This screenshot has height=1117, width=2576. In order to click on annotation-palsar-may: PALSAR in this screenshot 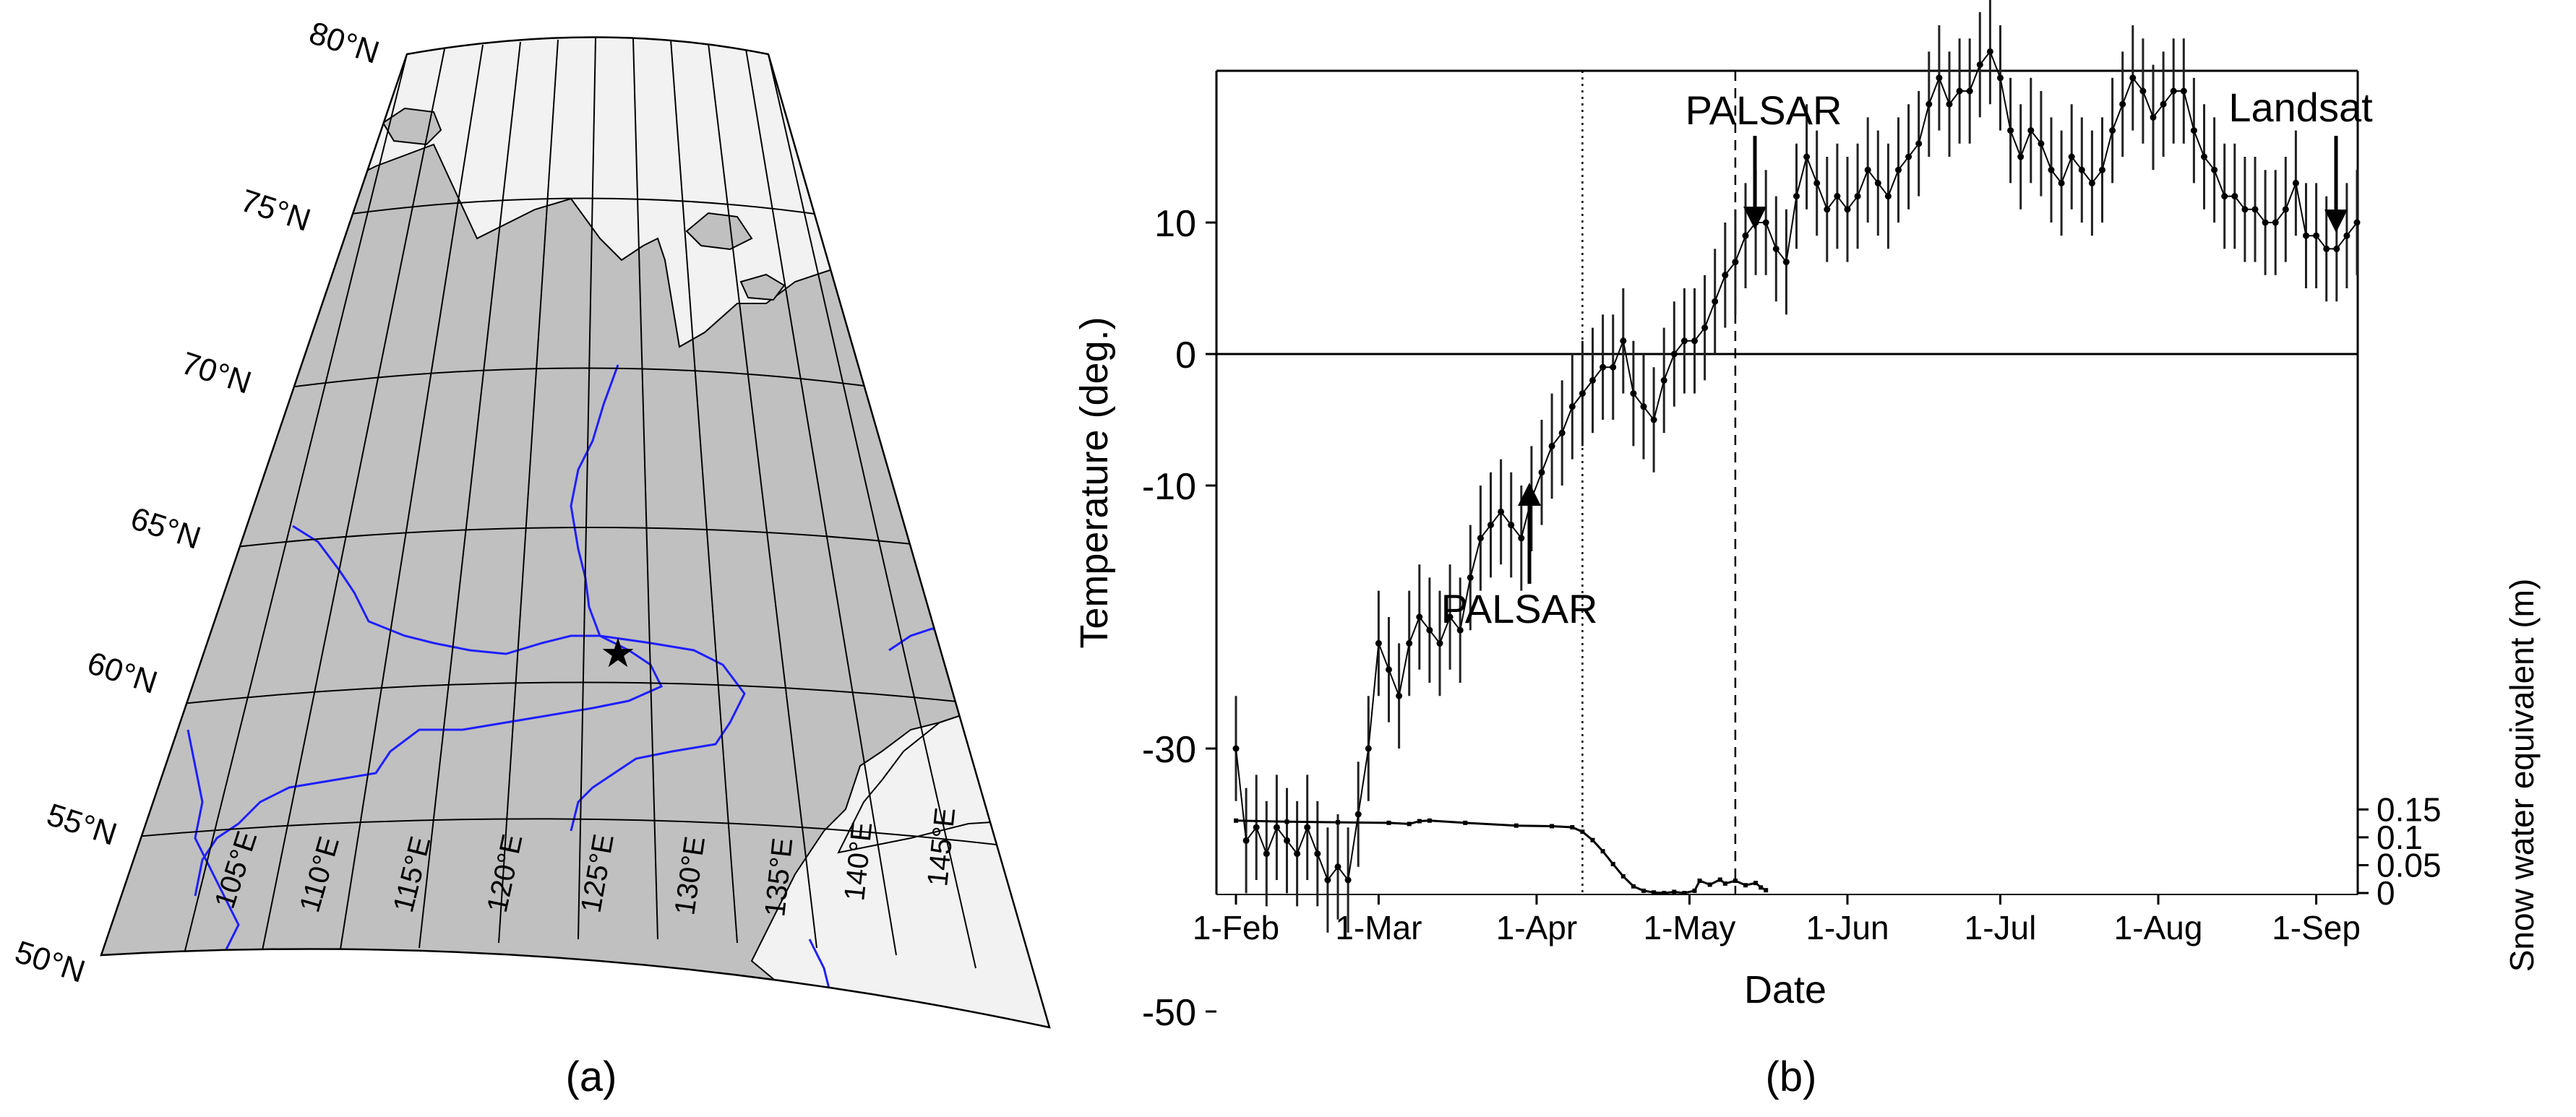, I will do `click(1764, 110)`.